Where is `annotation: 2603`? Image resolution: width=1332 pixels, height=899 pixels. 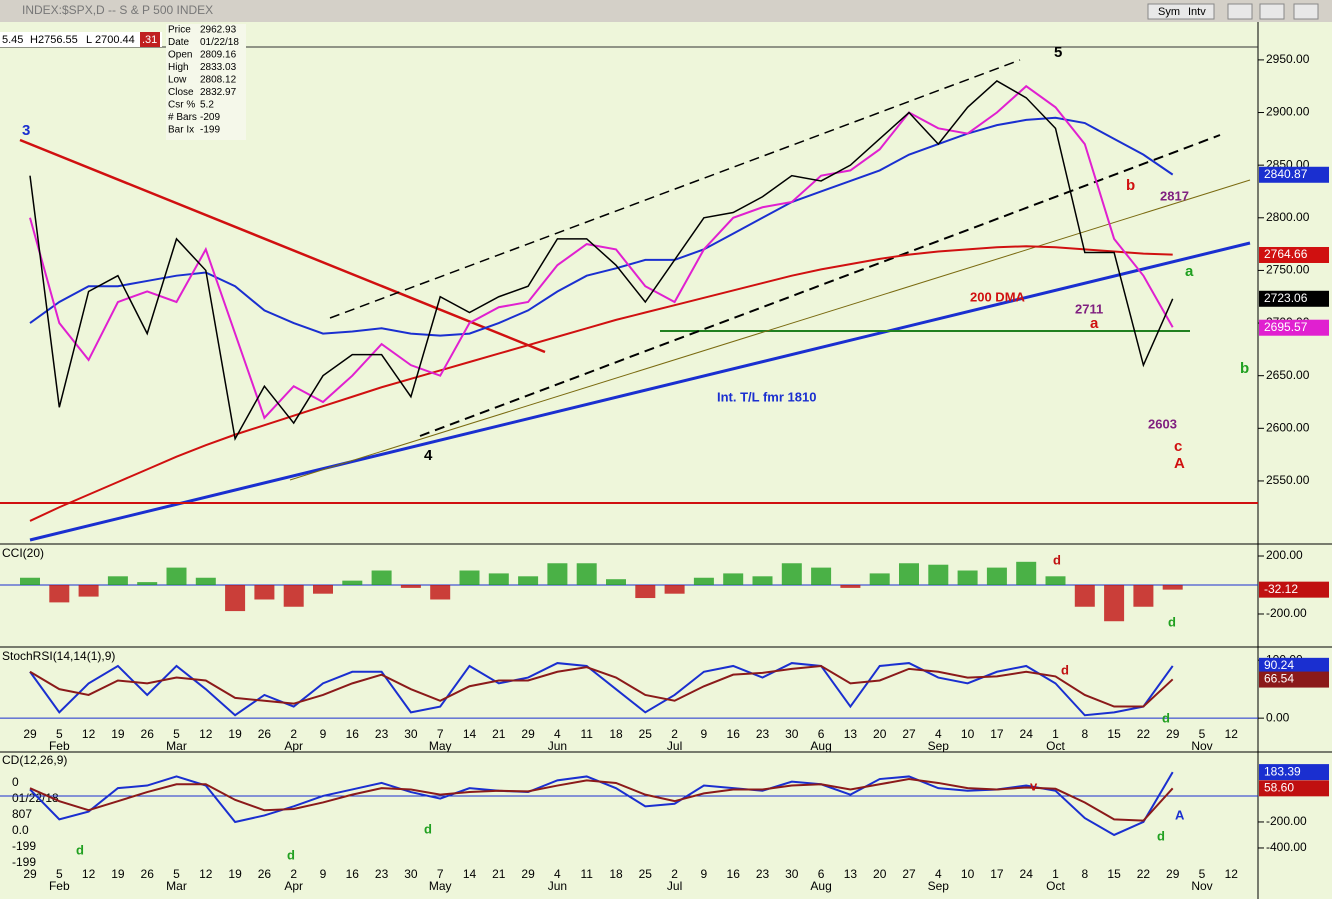 annotation: 2603 is located at coordinates (1162, 423).